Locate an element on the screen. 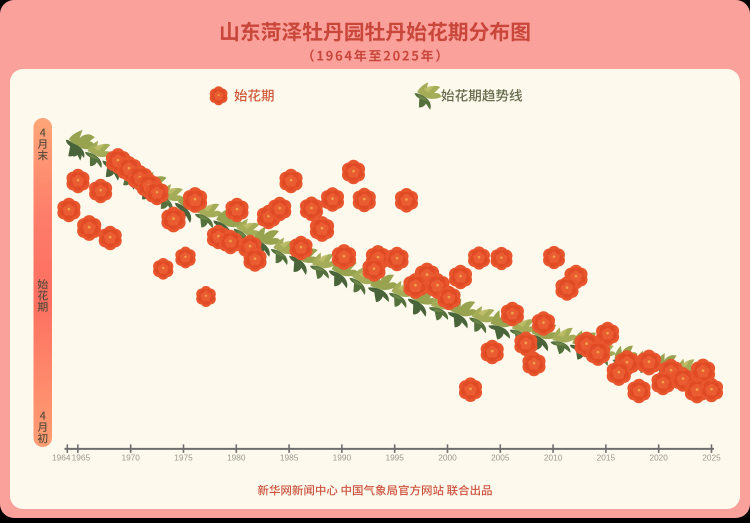 This screenshot has height=523, width=750. svg-text: 2005 is located at coordinates (500, 458).